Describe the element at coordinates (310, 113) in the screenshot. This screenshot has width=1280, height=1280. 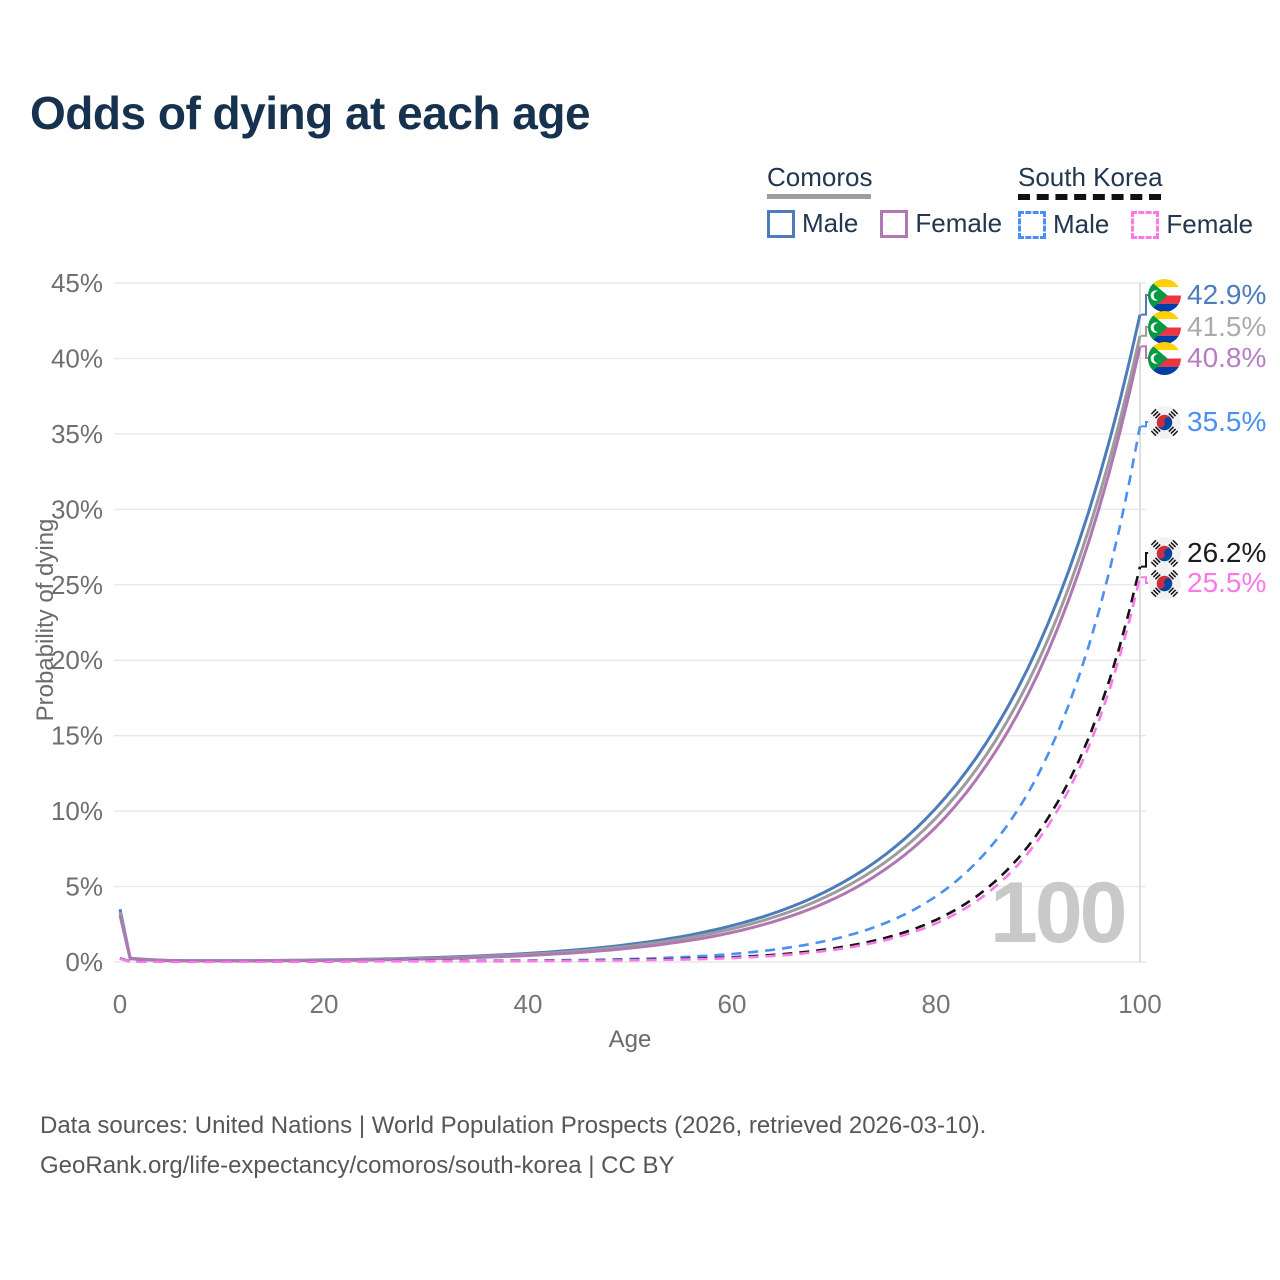
I see `page-title: Odds of dying at each age` at that location.